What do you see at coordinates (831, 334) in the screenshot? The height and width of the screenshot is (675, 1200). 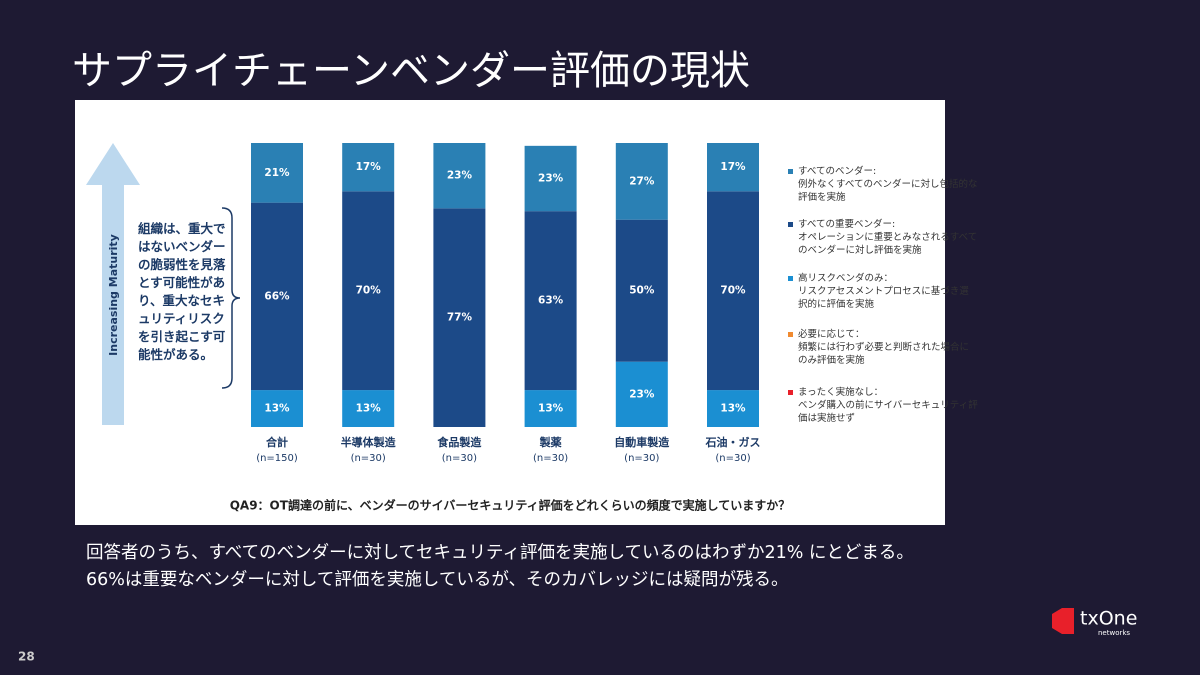 I see `legend-name: 必要に応じて：` at bounding box center [831, 334].